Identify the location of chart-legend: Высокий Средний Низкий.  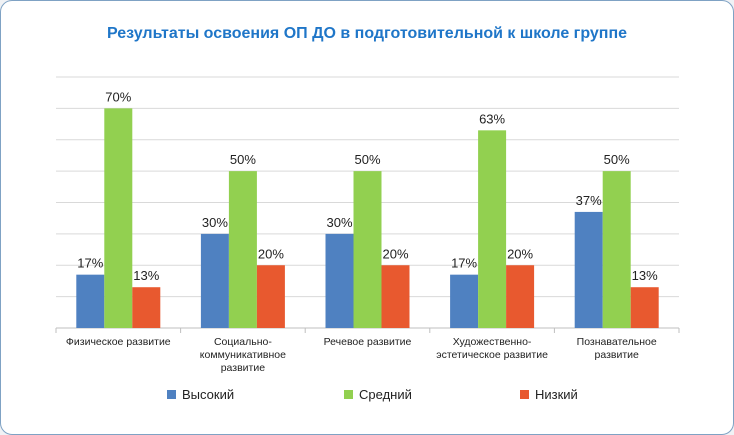
(367, 397).